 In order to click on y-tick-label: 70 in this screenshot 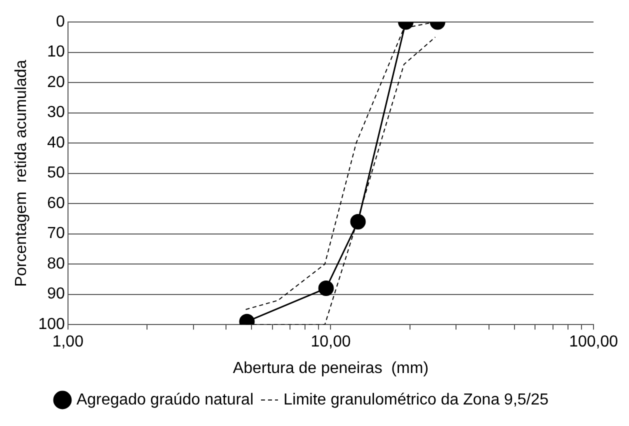, I will do `click(56, 233)`.